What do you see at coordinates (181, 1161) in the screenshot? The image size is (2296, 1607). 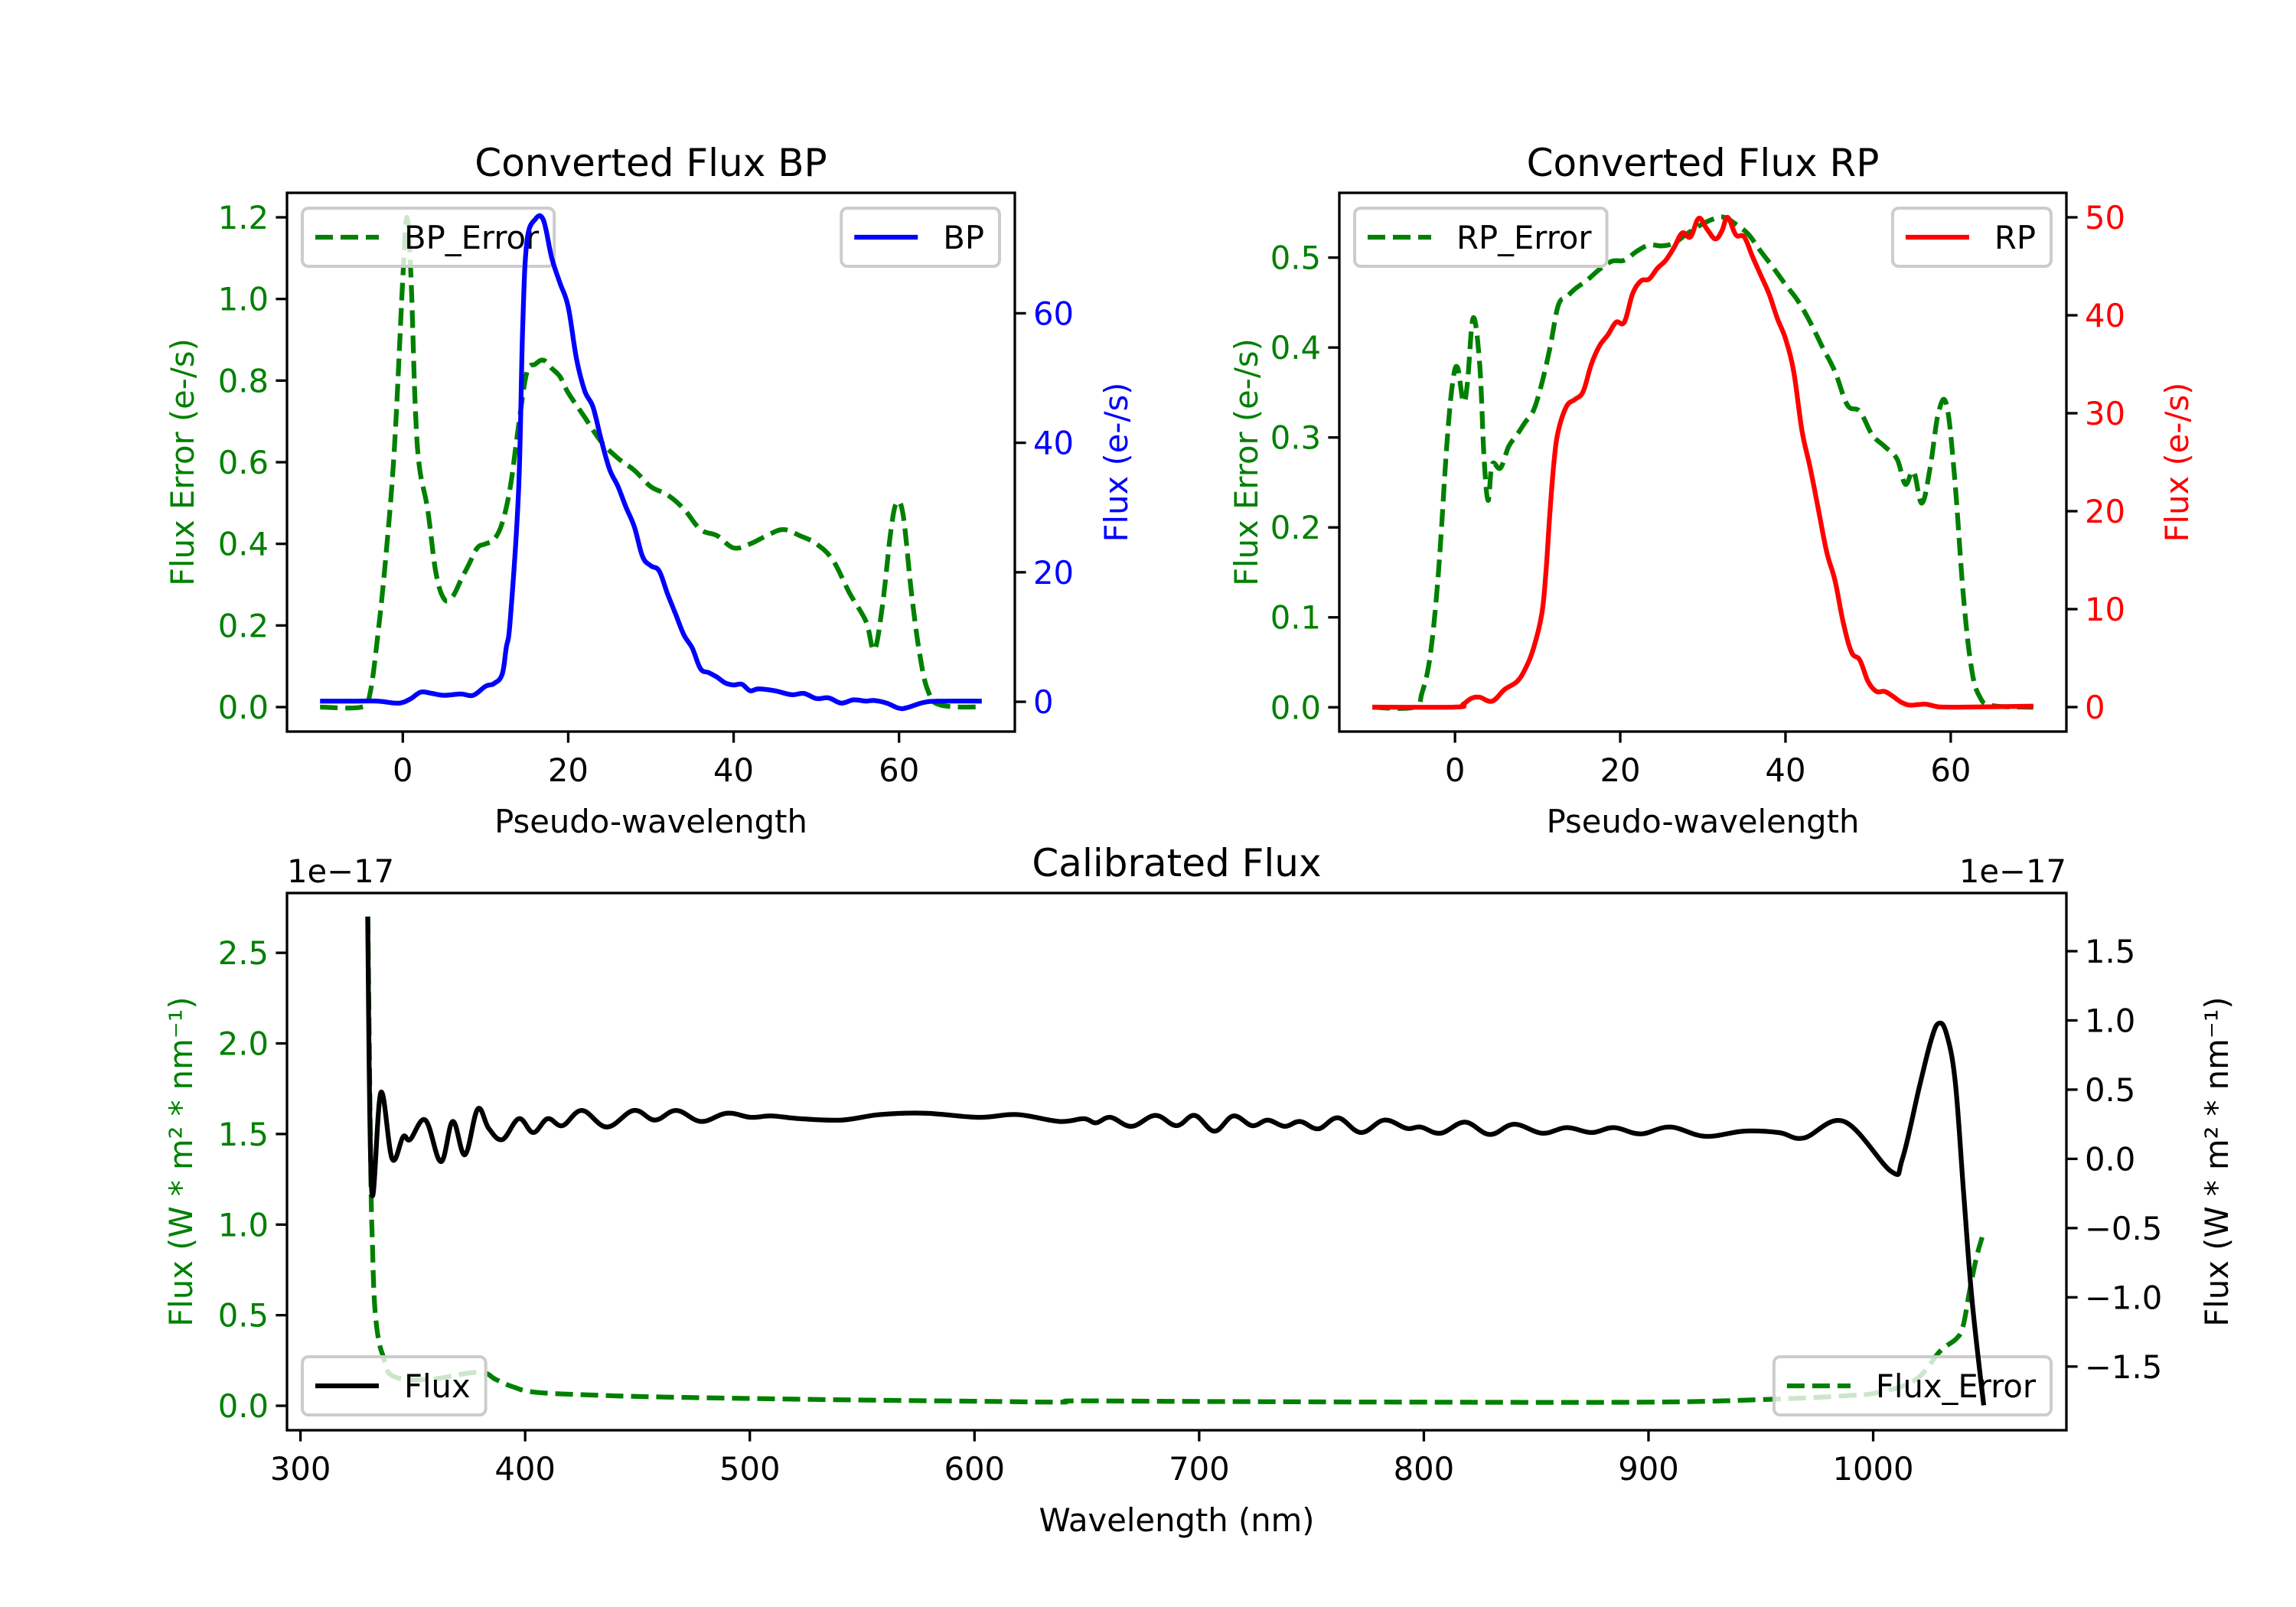 I see `left-y-axis-label: Flux (W * m² * nm⁻¹)` at bounding box center [181, 1161].